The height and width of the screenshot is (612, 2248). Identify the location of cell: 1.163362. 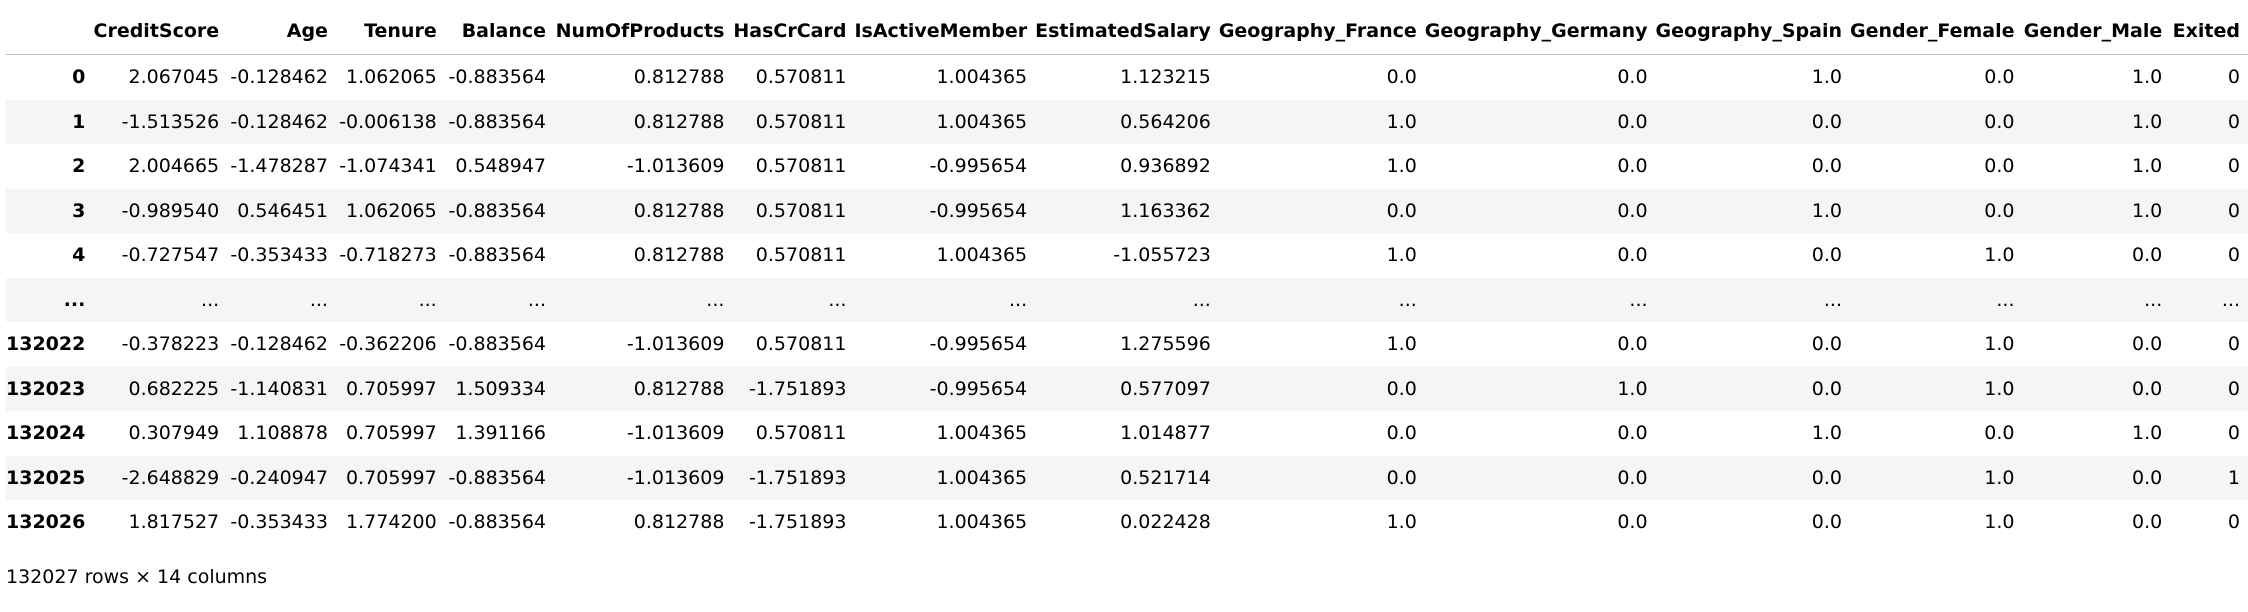
(1165, 210).